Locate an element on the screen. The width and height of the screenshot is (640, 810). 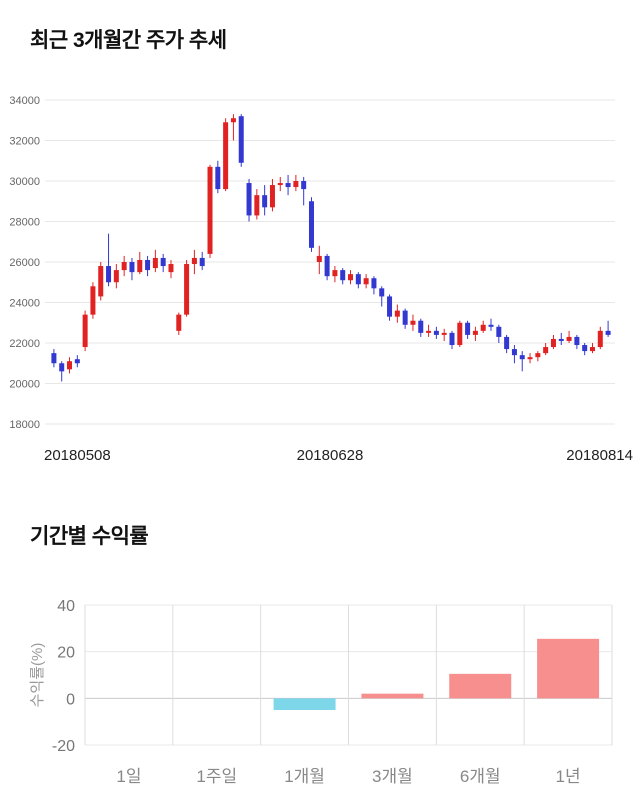
svg-text: 24000 is located at coordinates (24, 304).